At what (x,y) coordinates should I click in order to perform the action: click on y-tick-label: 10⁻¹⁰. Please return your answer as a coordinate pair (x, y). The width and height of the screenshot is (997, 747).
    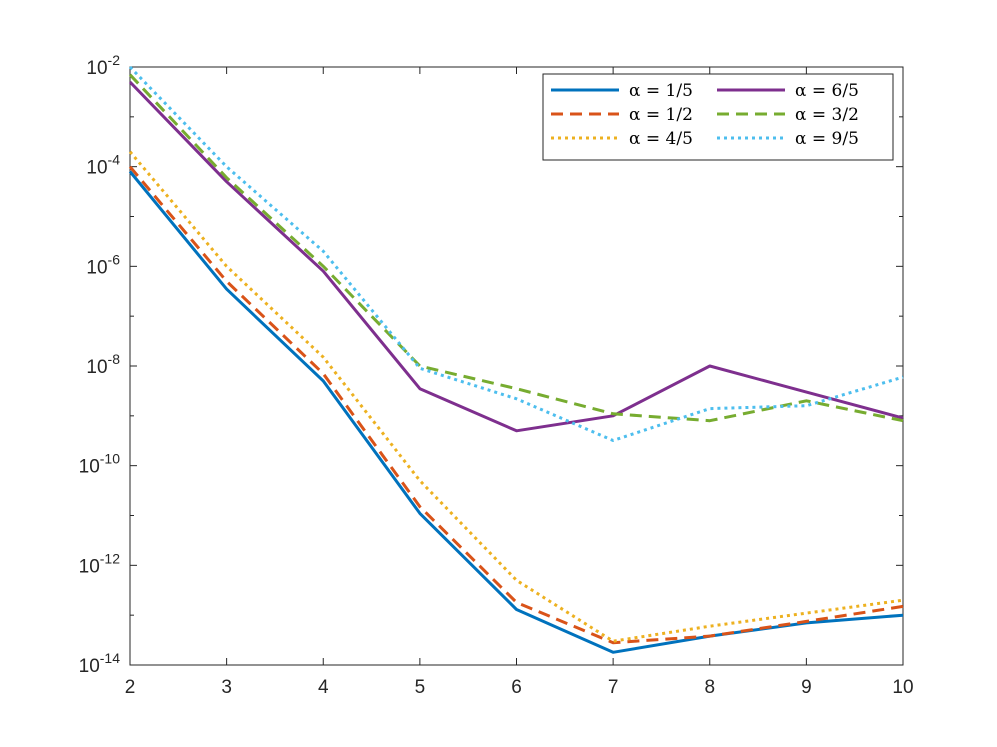
    Looking at the image, I should click on (100, 464).